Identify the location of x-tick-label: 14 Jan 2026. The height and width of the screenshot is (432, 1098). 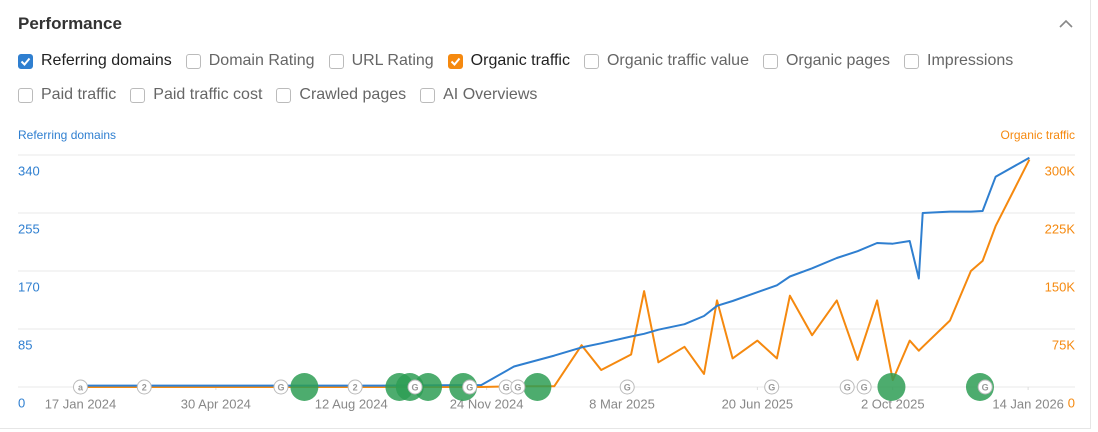
(1028, 403).